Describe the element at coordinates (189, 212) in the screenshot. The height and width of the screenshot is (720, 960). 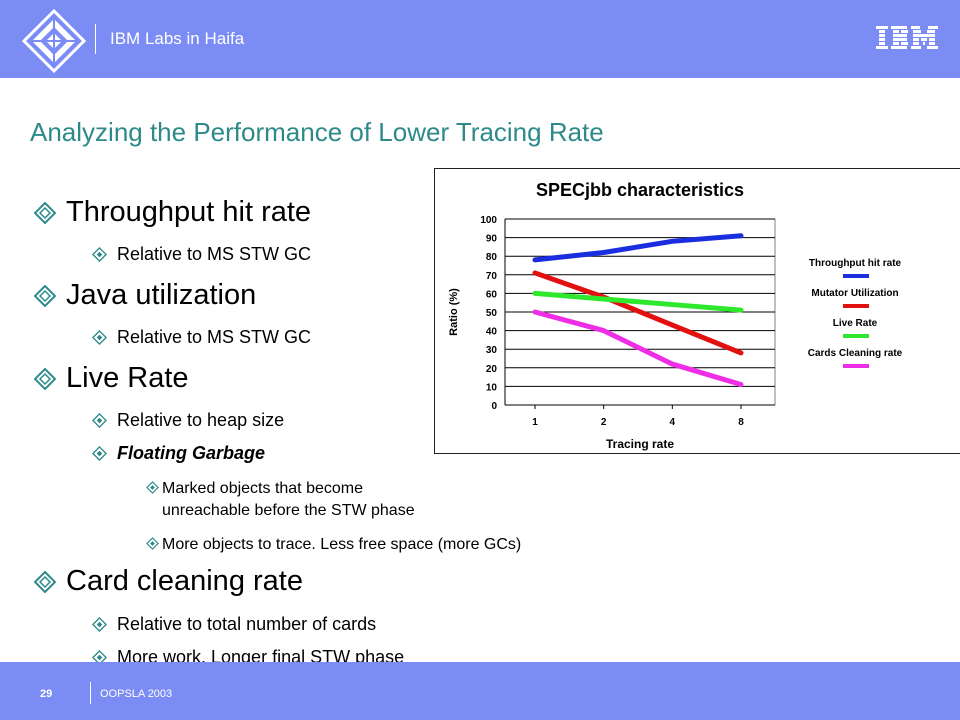
I see `bullet-text: Throughput hit rate` at that location.